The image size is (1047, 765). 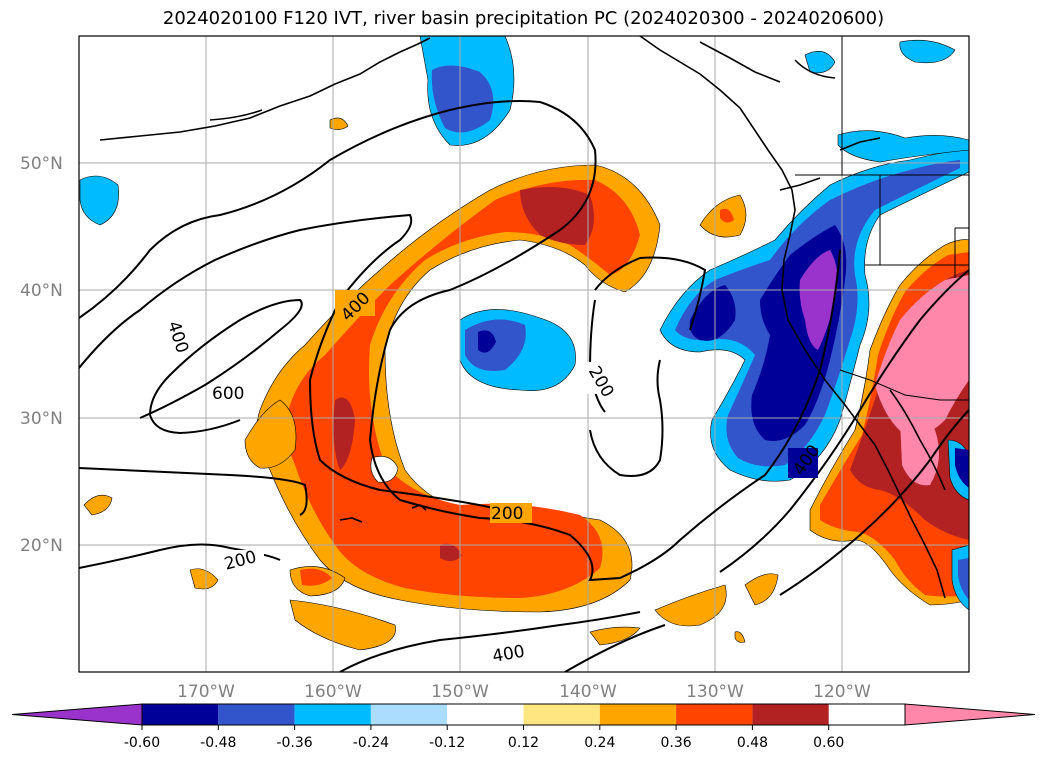 What do you see at coordinates (676, 743) in the screenshot?
I see `colorbar-tick-label: 0.36` at bounding box center [676, 743].